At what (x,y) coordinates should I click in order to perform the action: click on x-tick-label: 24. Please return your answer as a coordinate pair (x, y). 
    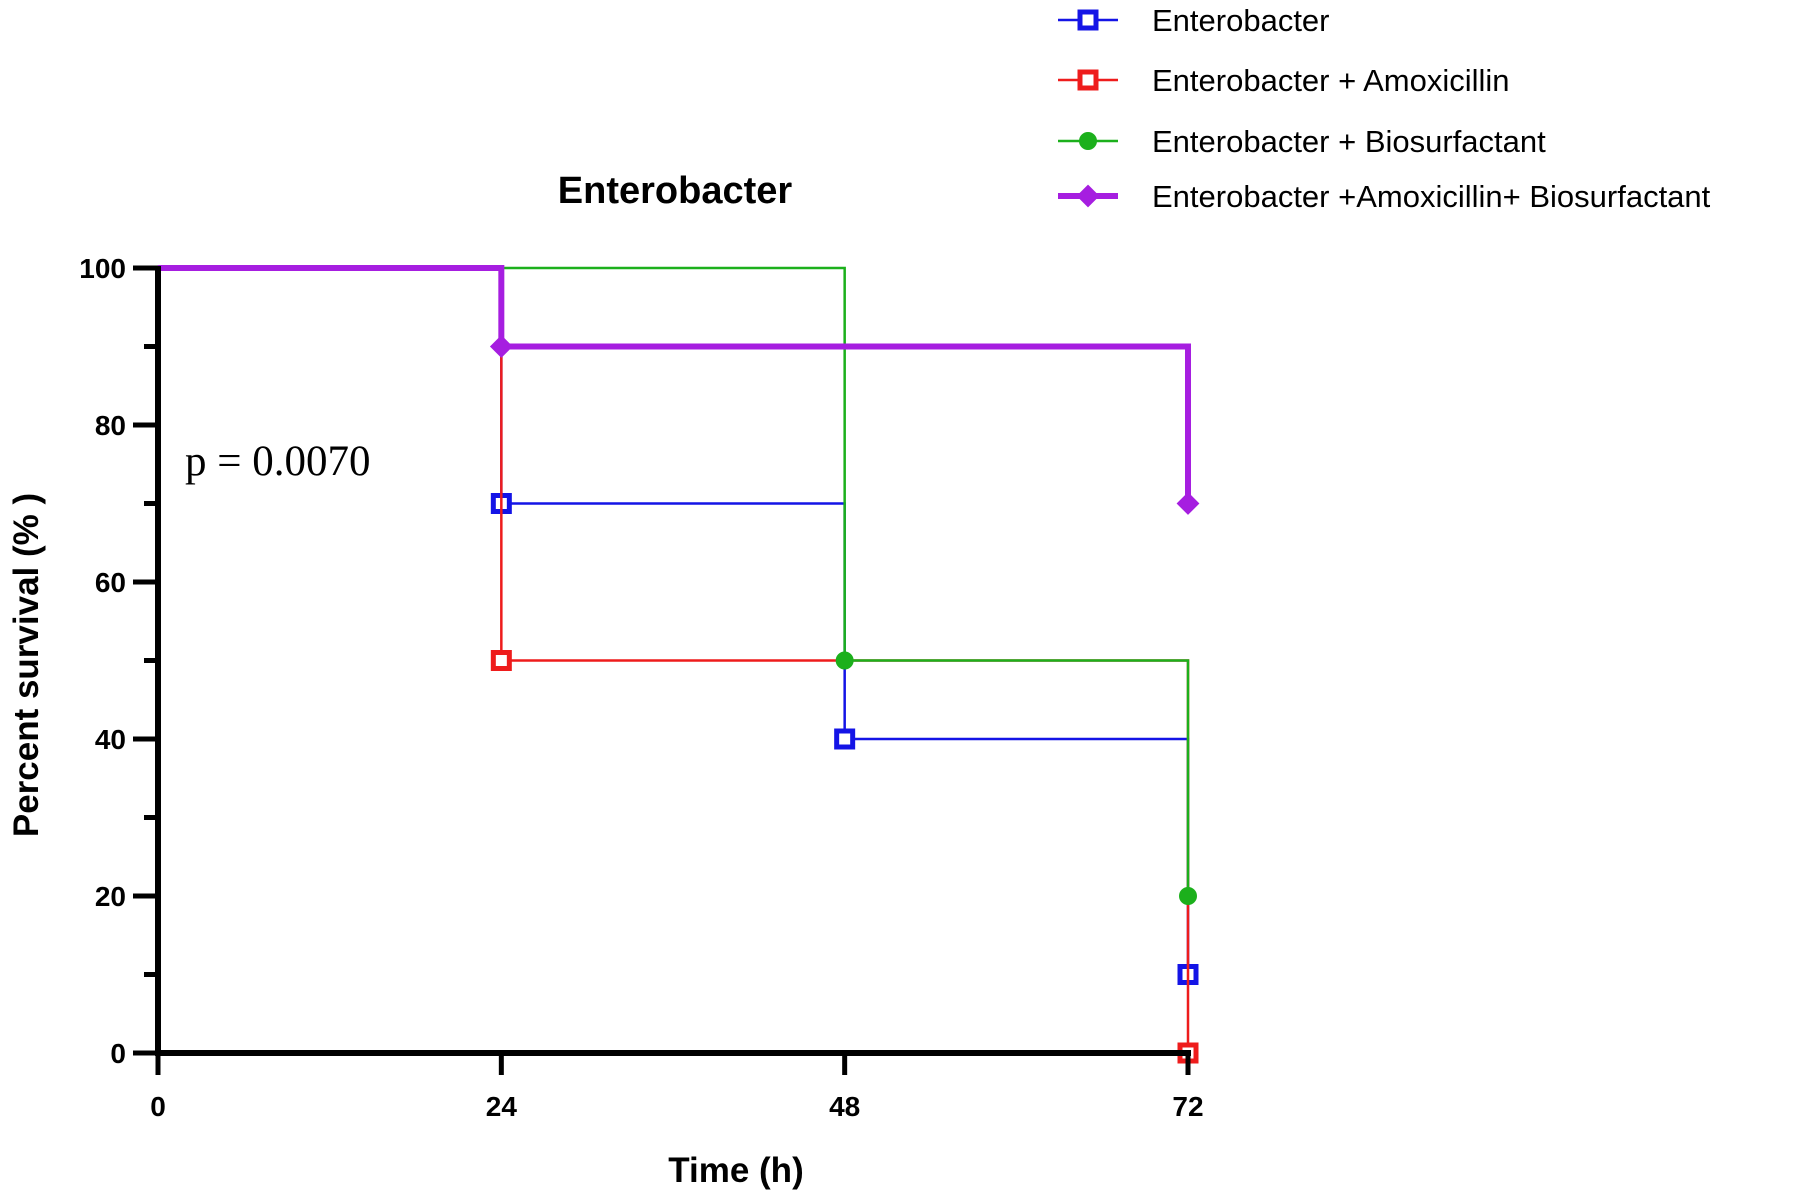
    Looking at the image, I should click on (502, 1106).